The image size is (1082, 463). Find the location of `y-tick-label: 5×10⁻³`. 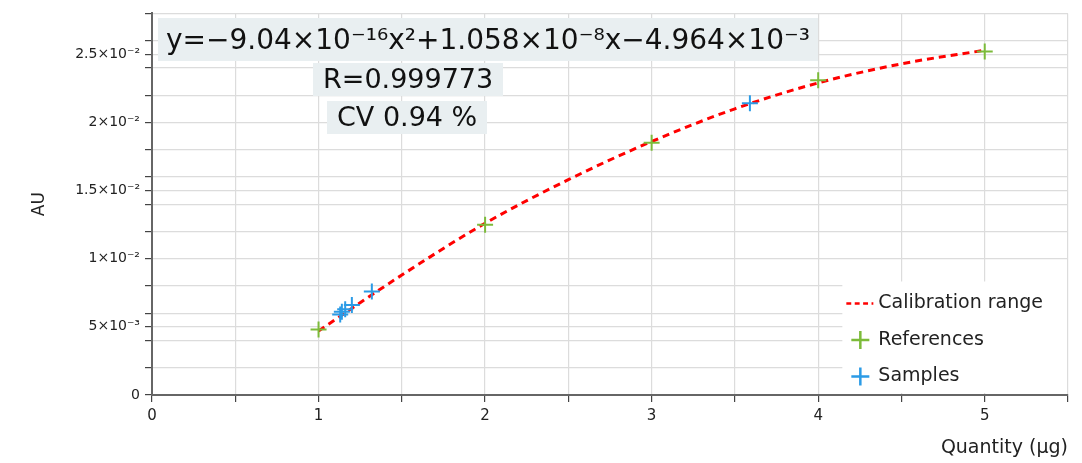

y-tick-label: 5×10⁻³ is located at coordinates (114, 325).